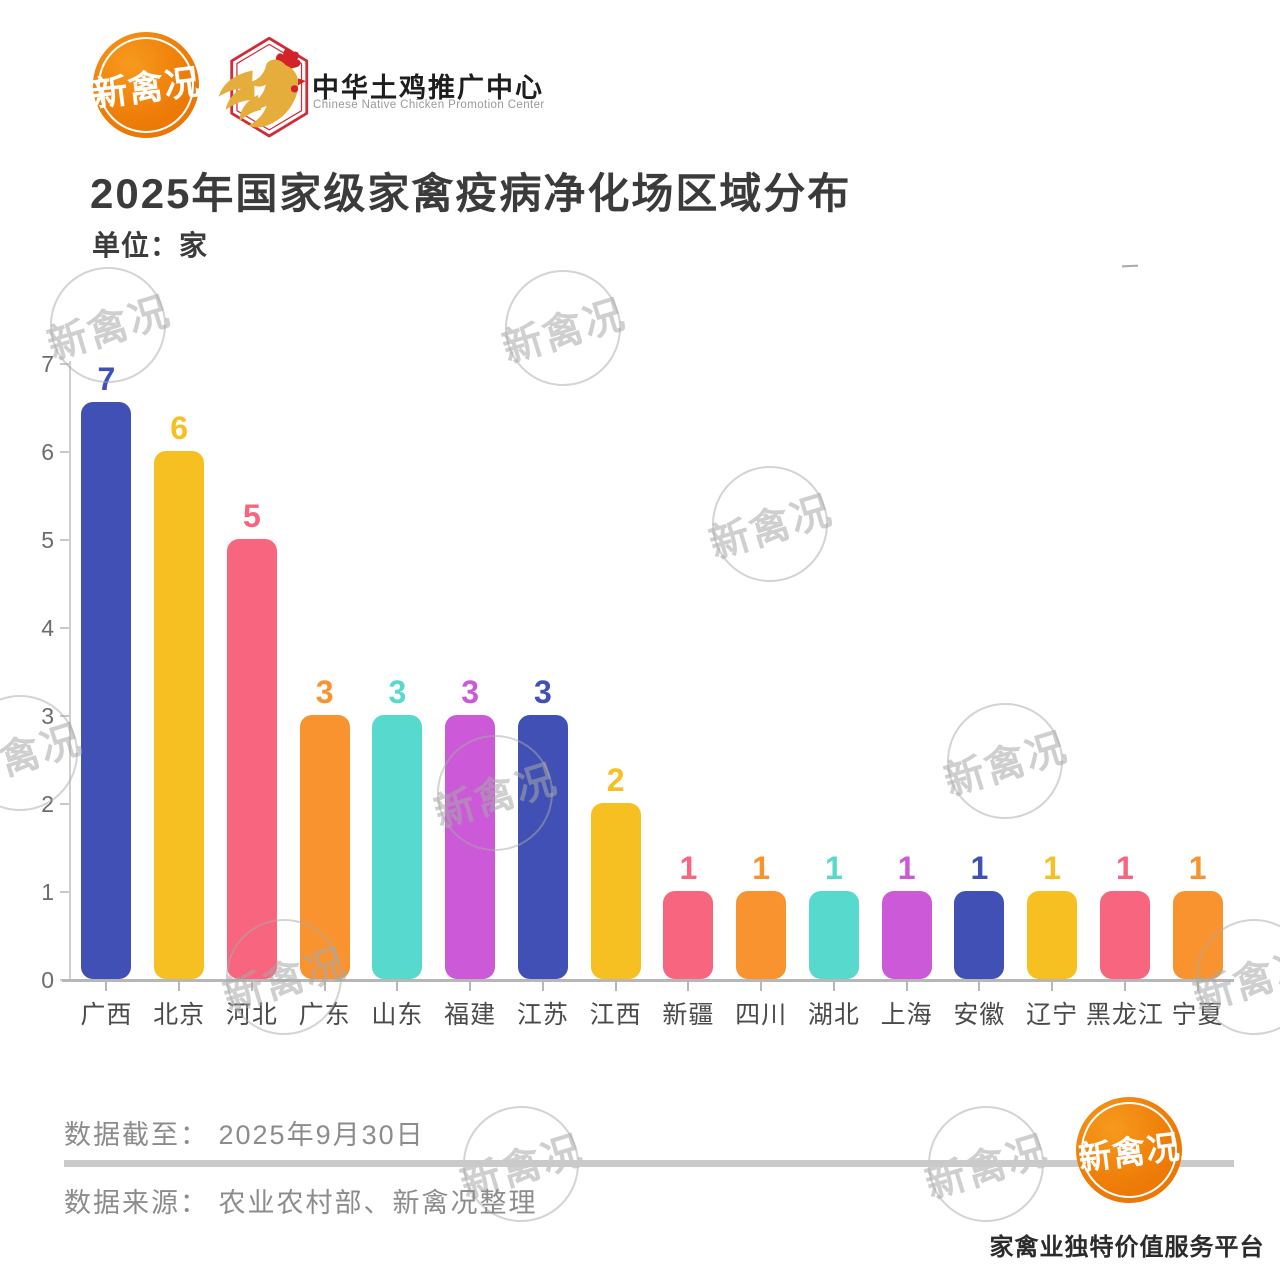 The height and width of the screenshot is (1280, 1280). I want to click on bar-column: 1 黑龙江, so click(1124, 696).